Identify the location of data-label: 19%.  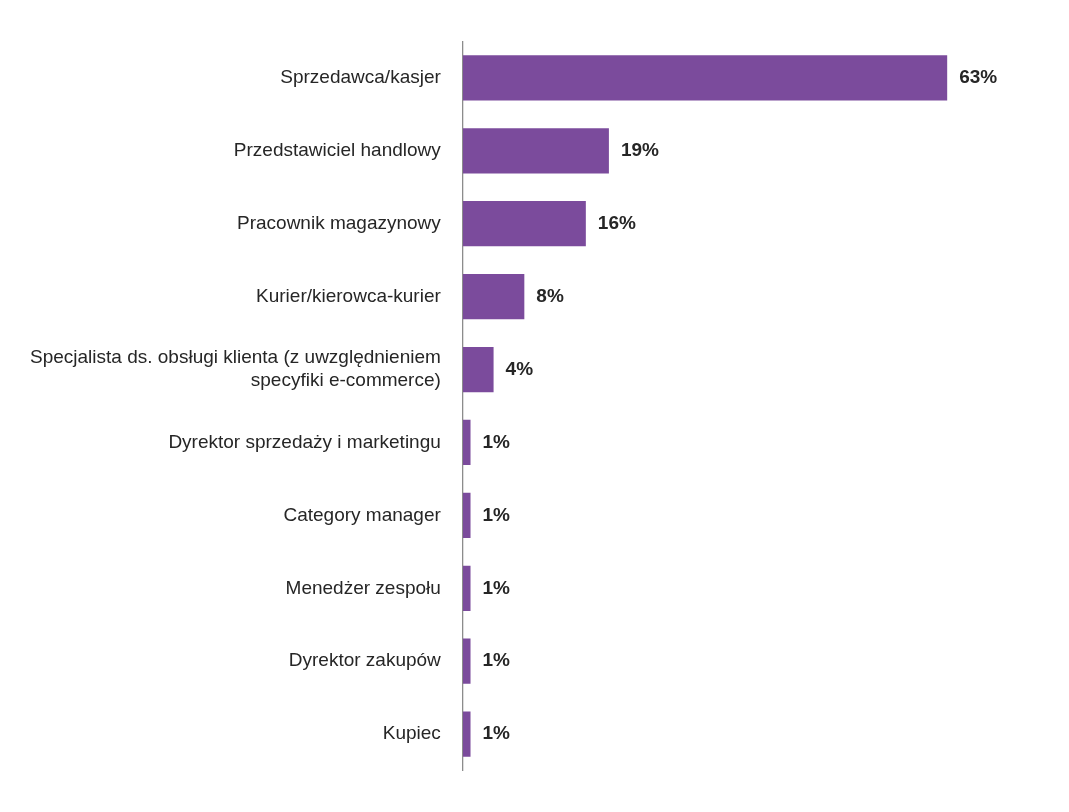
(640, 150).